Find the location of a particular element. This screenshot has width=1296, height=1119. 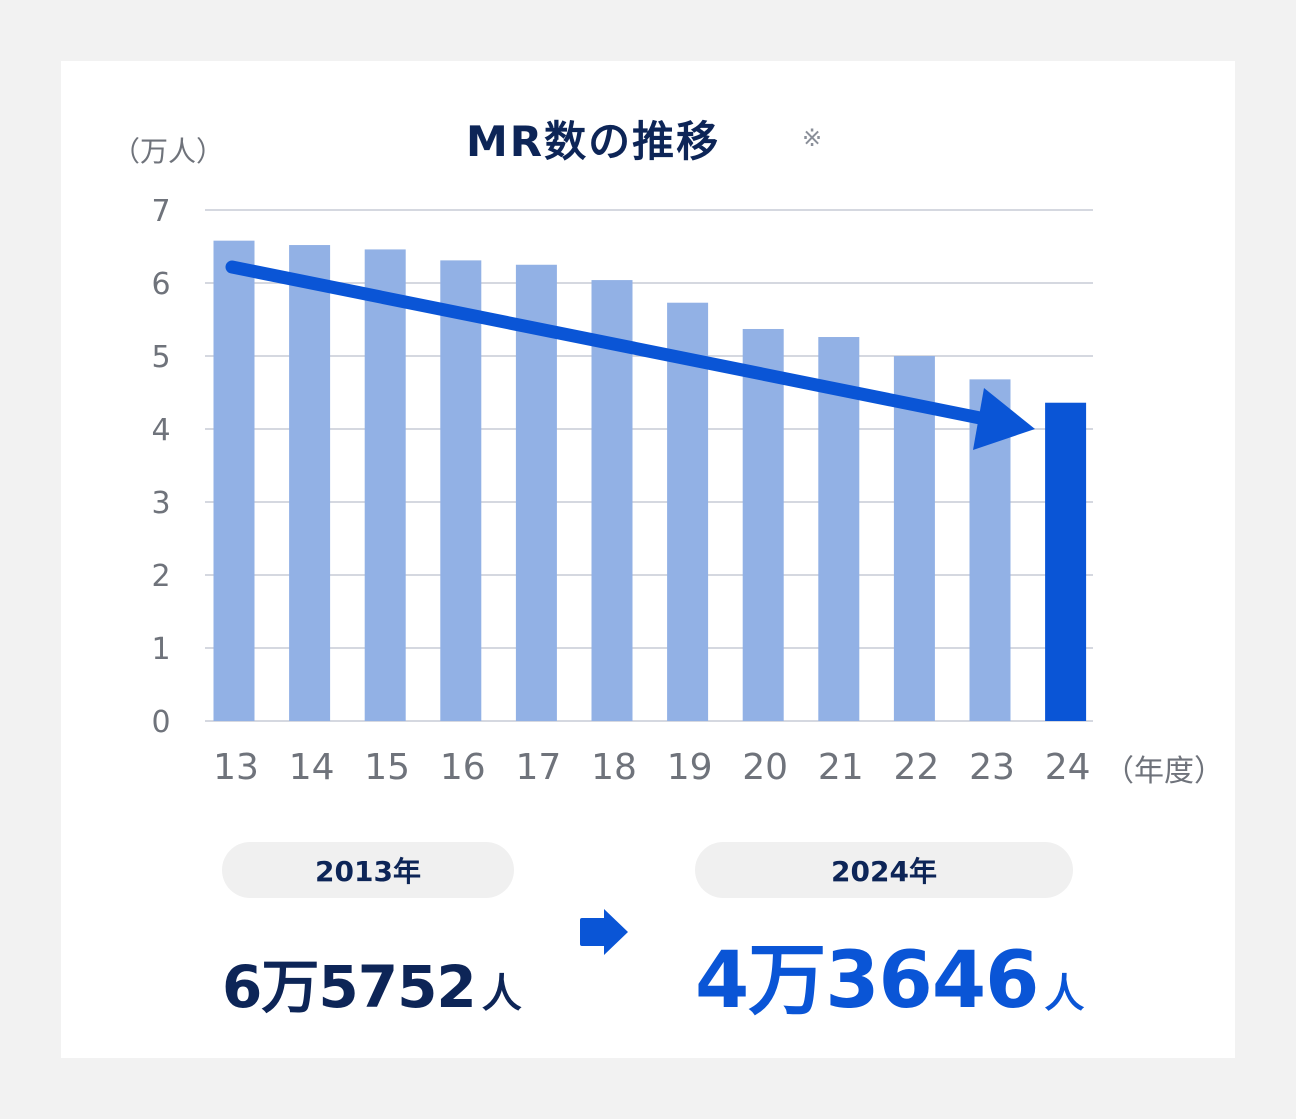

end-value: 4万3646 人 is located at coordinates (889, 974).